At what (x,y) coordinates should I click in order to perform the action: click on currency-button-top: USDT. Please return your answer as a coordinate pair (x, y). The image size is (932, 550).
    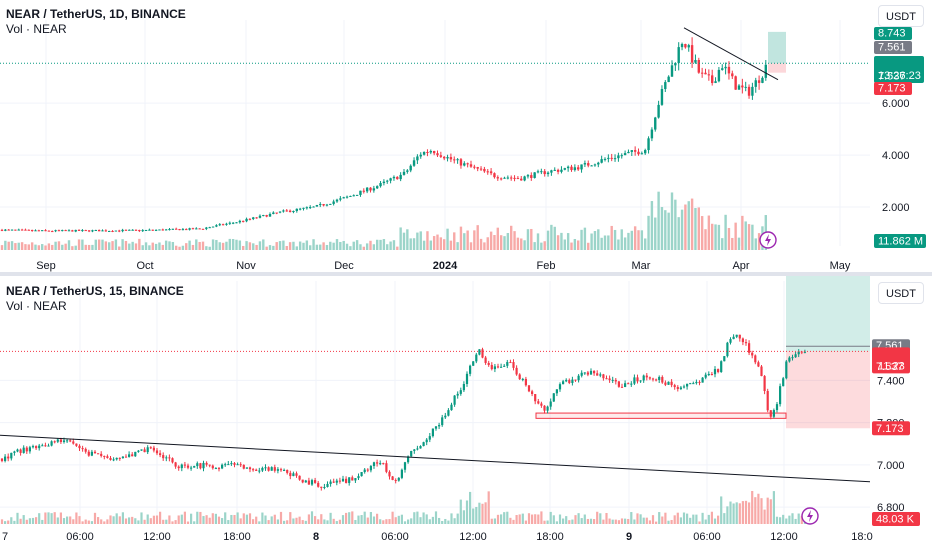
    Looking at the image, I should click on (901, 16).